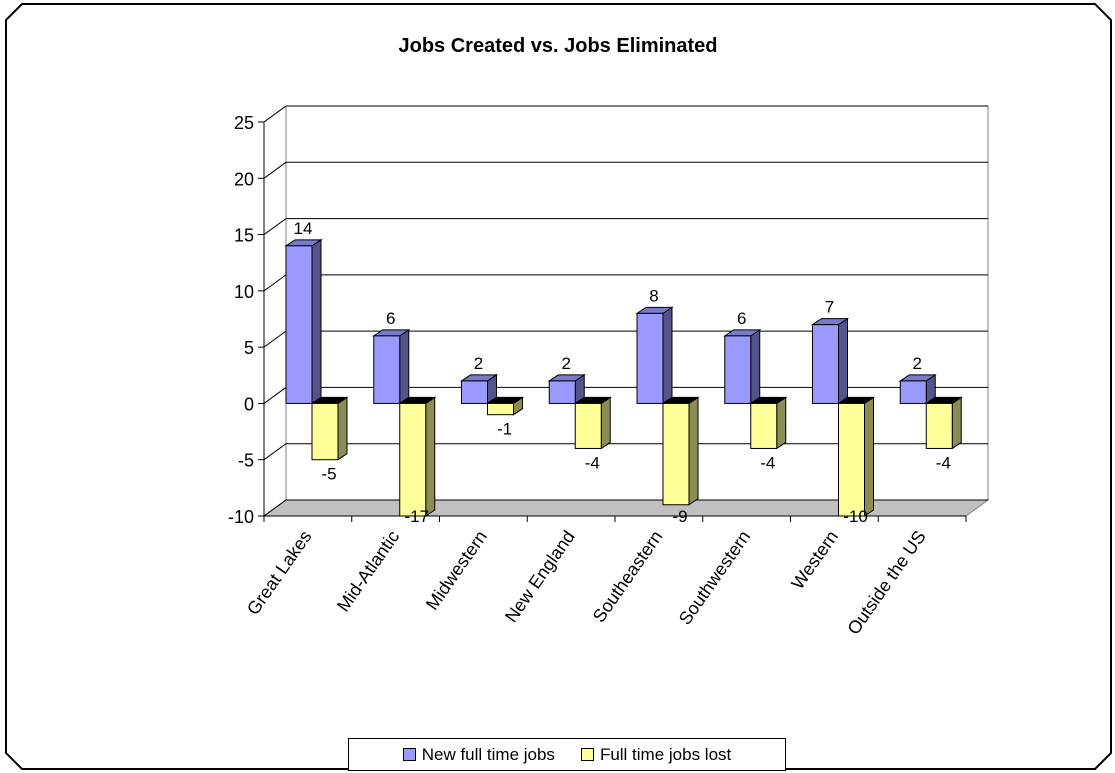  What do you see at coordinates (416, 516) in the screenshot?
I see `data-label: -17` at bounding box center [416, 516].